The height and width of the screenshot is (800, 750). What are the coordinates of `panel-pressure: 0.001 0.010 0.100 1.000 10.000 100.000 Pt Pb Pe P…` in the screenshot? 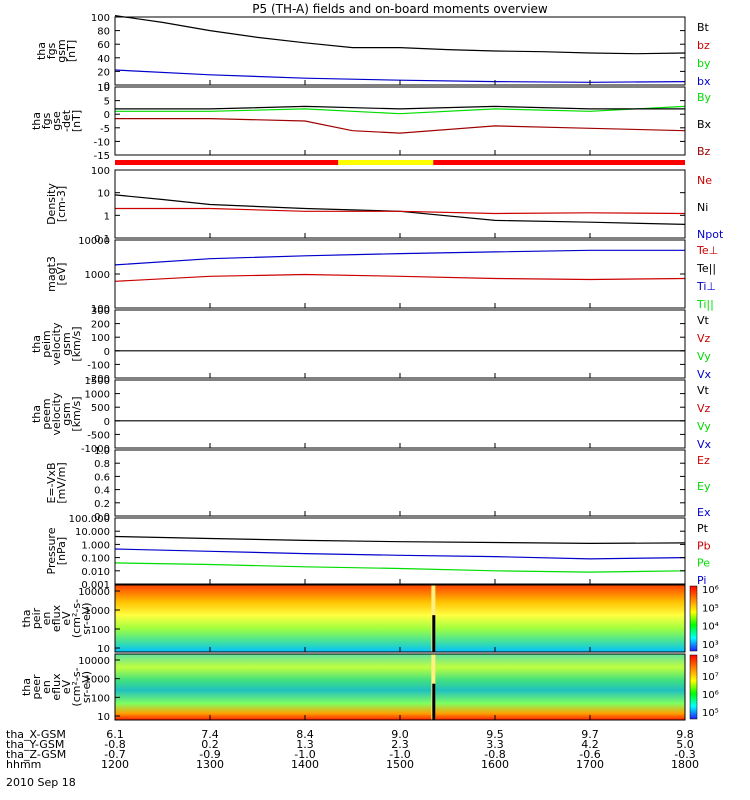 It's located at (378, 552).